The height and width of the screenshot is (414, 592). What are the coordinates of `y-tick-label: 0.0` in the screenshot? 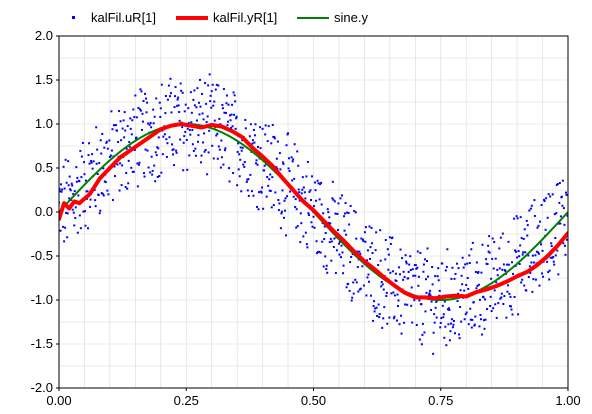 It's located at (44, 211).